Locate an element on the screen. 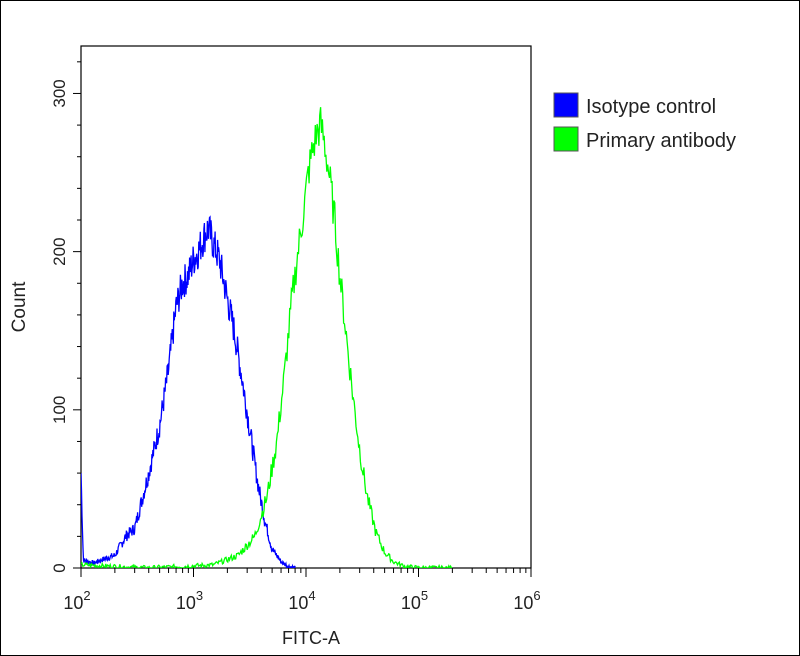 This screenshot has width=800, height=656. x-axis-label: FITC-A is located at coordinates (311, 638).